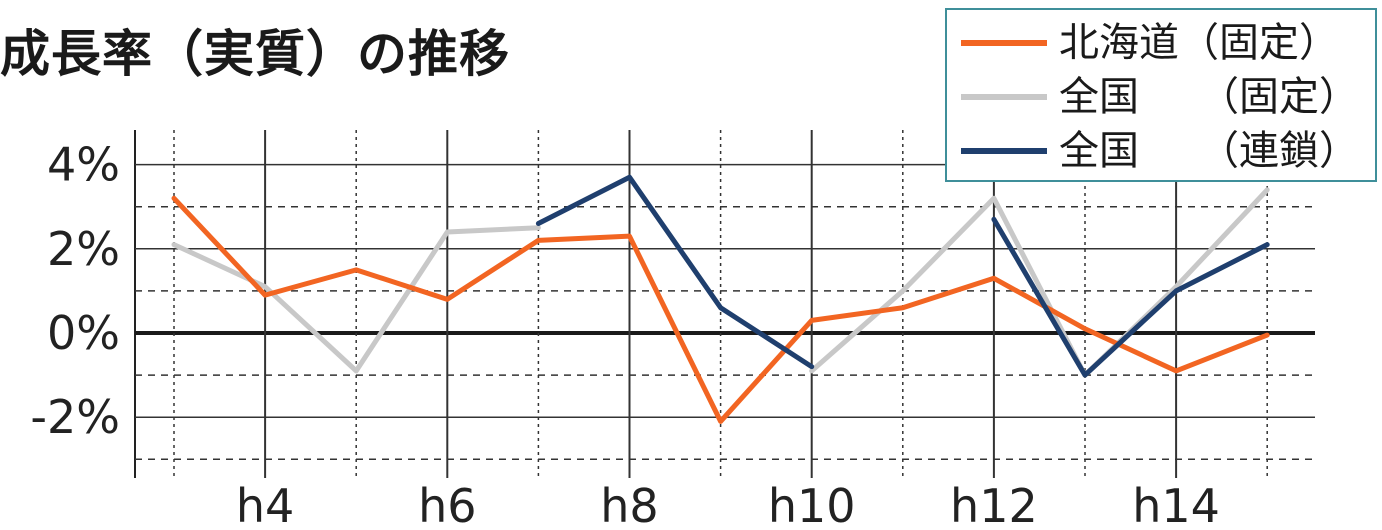  I want to click on y-tick-label: 4%, so click(83, 165).